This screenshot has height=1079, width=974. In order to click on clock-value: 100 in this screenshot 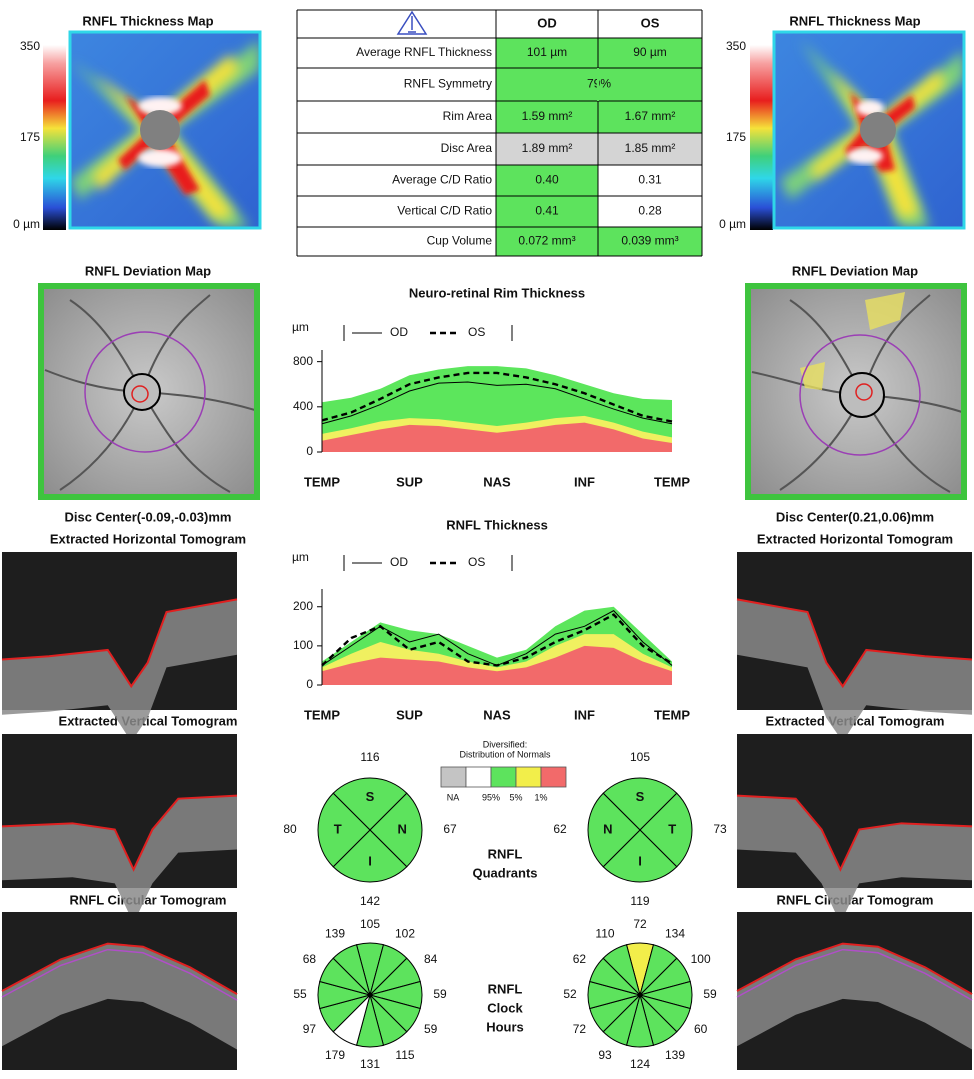, I will do `click(701, 959)`.